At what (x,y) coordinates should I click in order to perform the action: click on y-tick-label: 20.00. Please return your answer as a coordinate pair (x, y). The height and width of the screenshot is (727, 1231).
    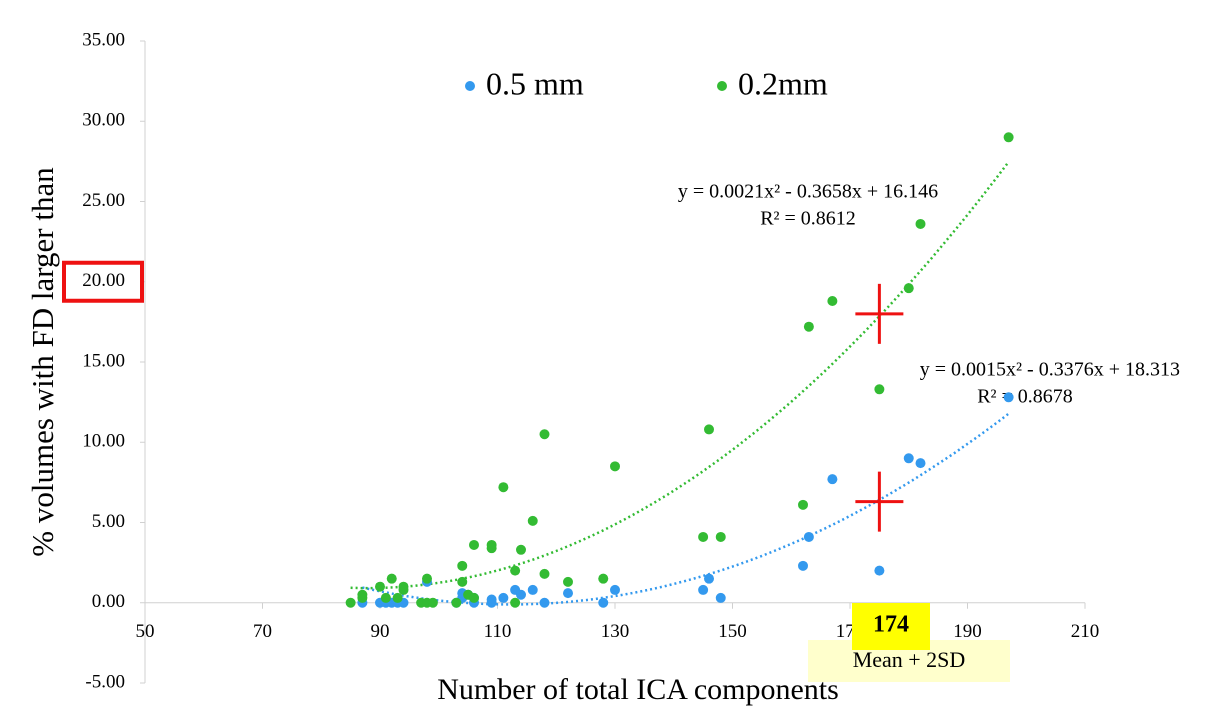
    Looking at the image, I should click on (103, 280).